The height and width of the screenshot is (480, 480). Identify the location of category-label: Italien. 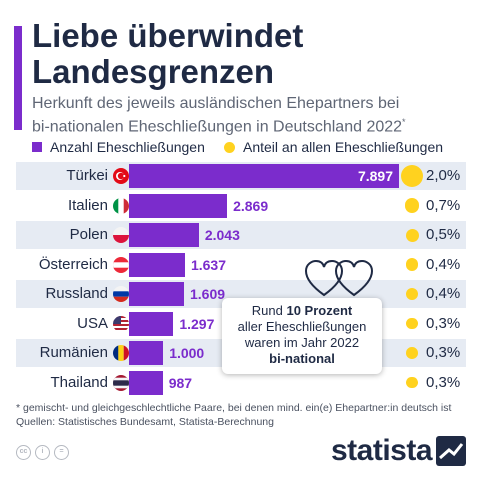
(87, 205).